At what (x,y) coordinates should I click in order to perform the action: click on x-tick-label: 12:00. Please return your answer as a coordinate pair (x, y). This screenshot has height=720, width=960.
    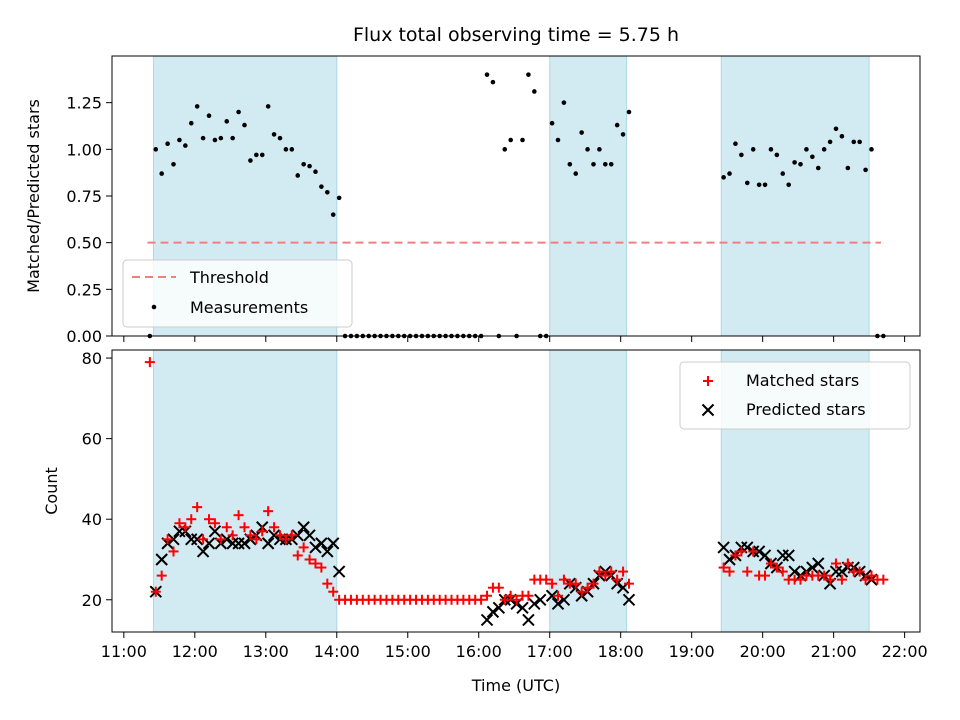
    Looking at the image, I should click on (195, 651).